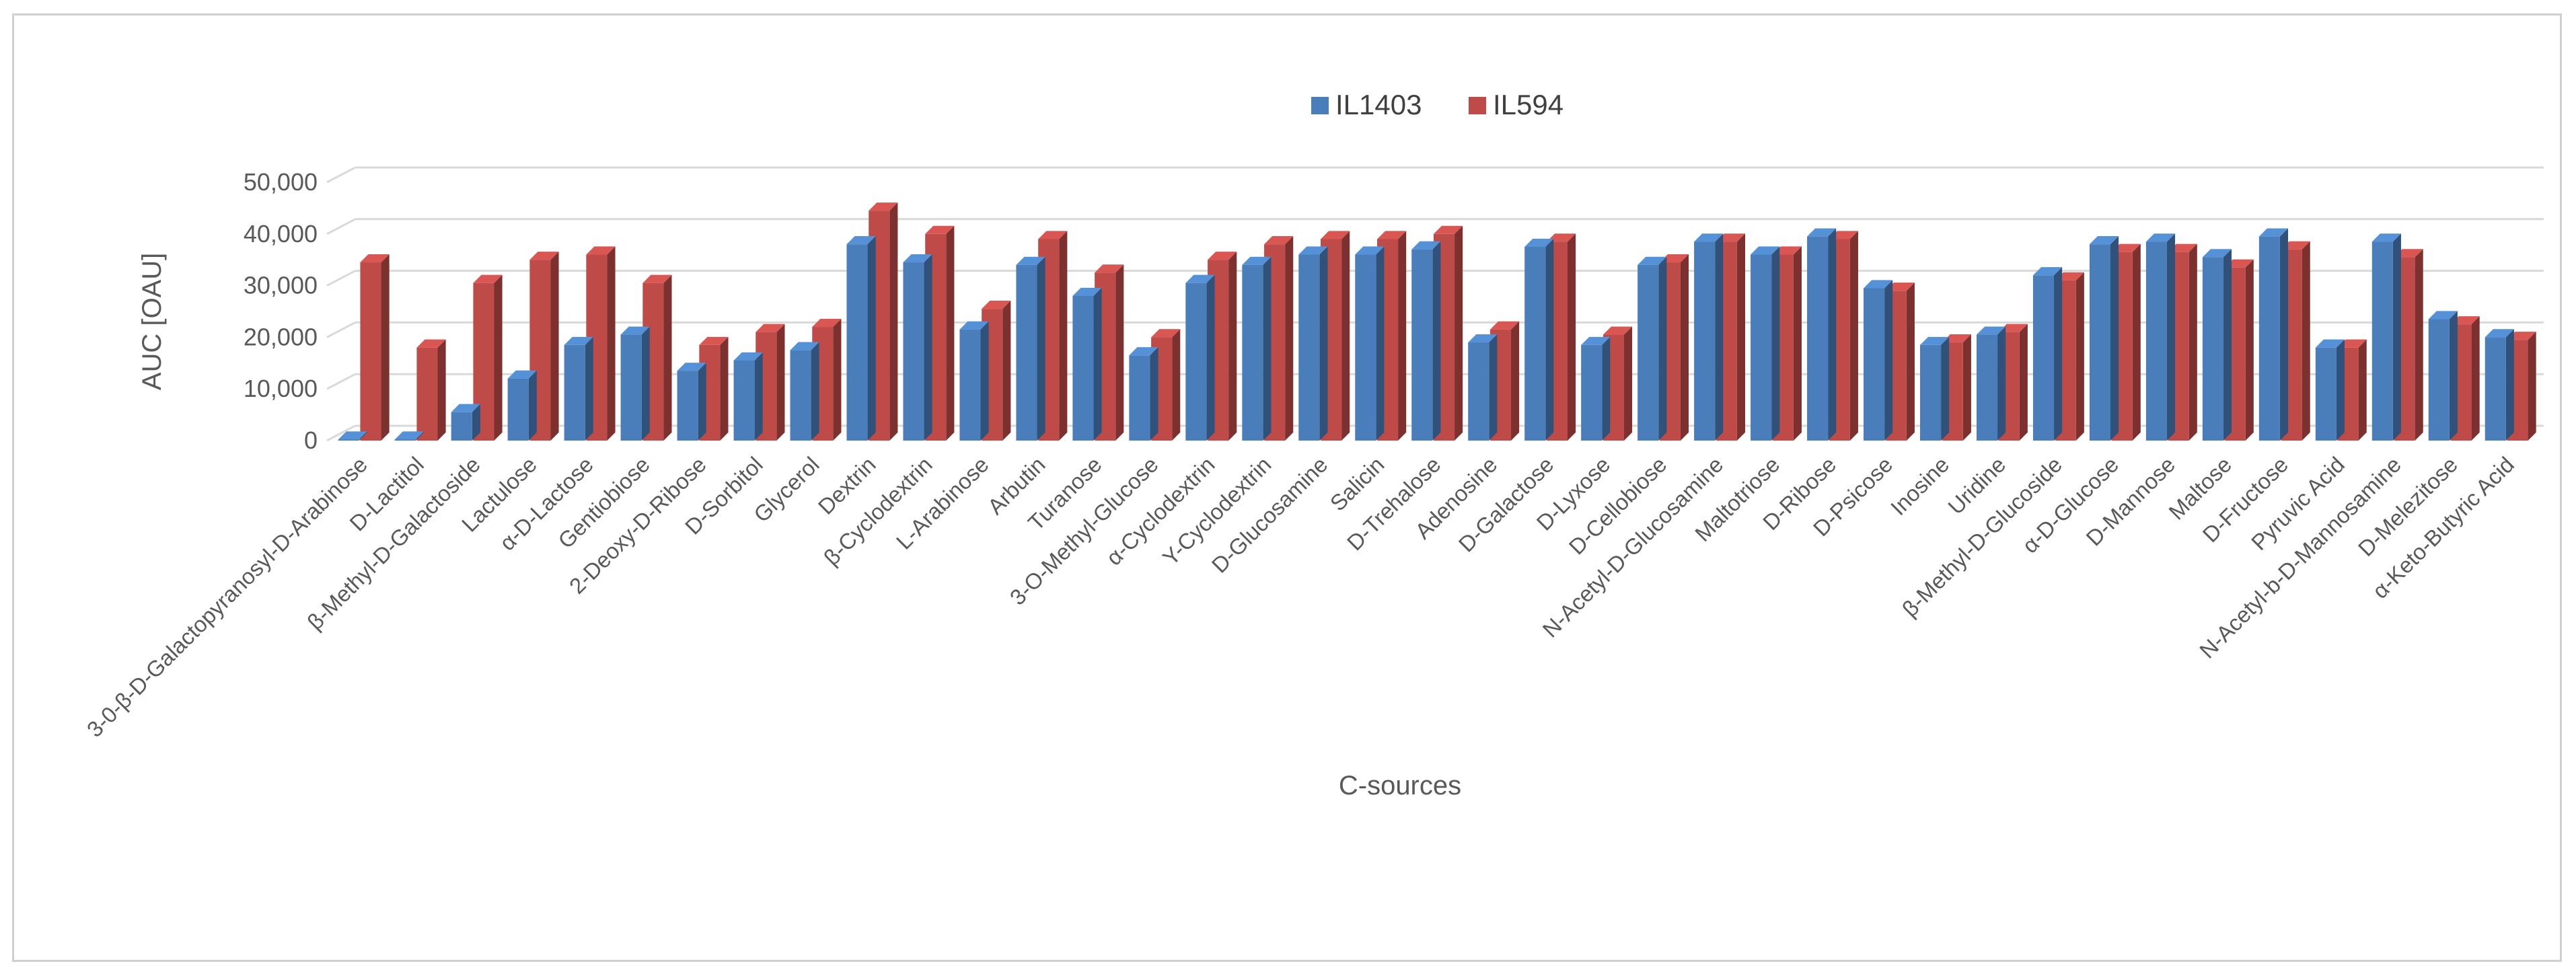  What do you see at coordinates (1426, 341) in the screenshot?
I see `bar-il1403-d-trehalose` at bounding box center [1426, 341].